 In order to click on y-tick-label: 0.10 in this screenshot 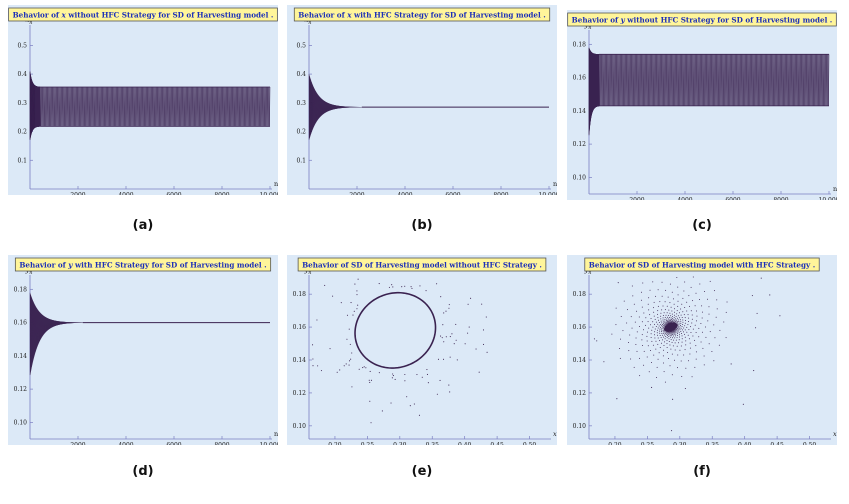, I will do `click(21, 422)`.